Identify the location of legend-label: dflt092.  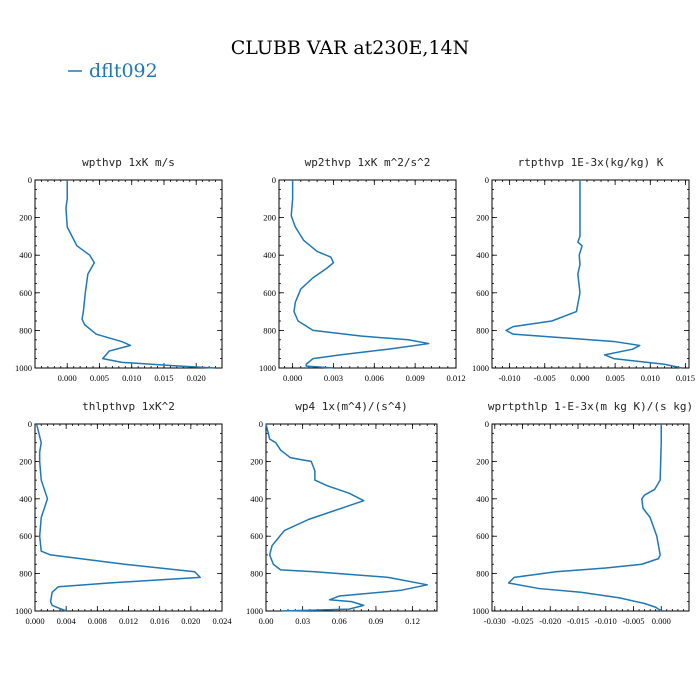
(123, 71).